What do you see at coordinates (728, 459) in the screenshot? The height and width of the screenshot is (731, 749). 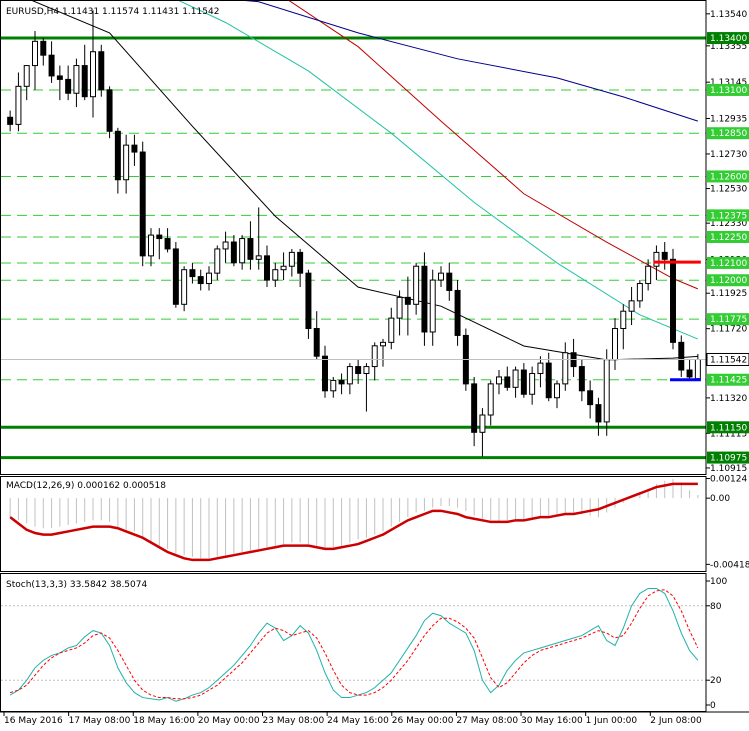 I see `level-label: 1.10975` at bounding box center [728, 459].